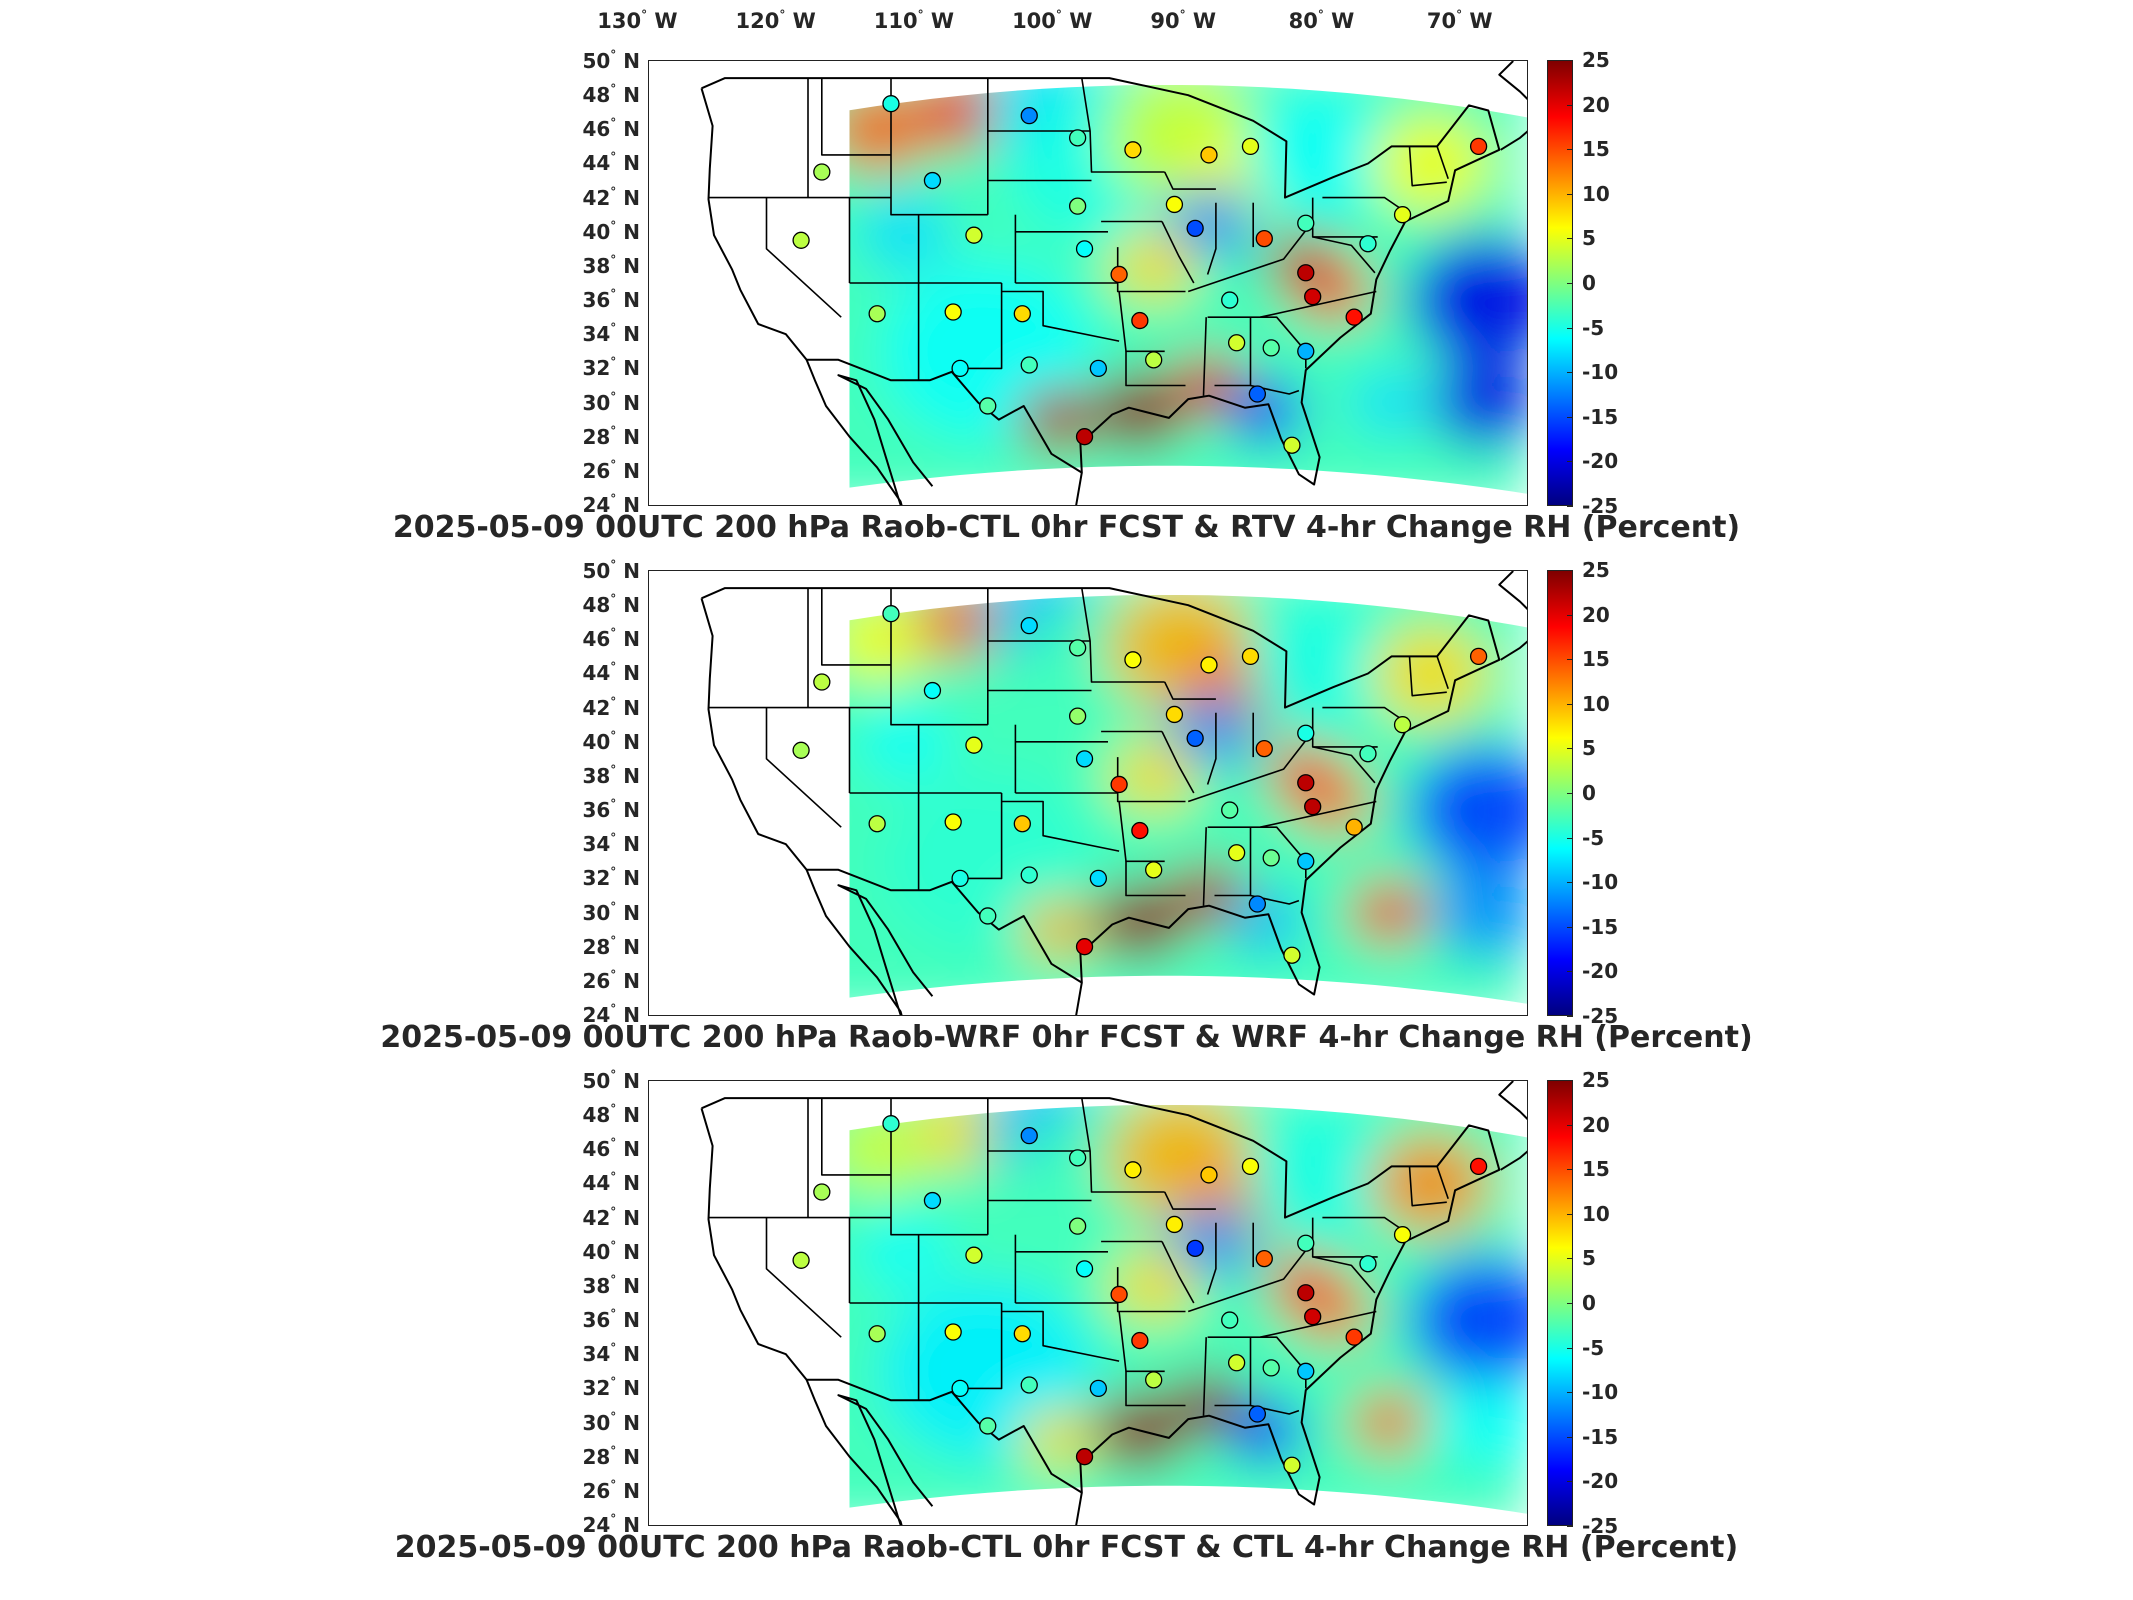 Image resolution: width=2133 pixels, height=1600 pixels. Describe the element at coordinates (611, 402) in the screenshot. I see `latitude-label: 30° N` at that location.